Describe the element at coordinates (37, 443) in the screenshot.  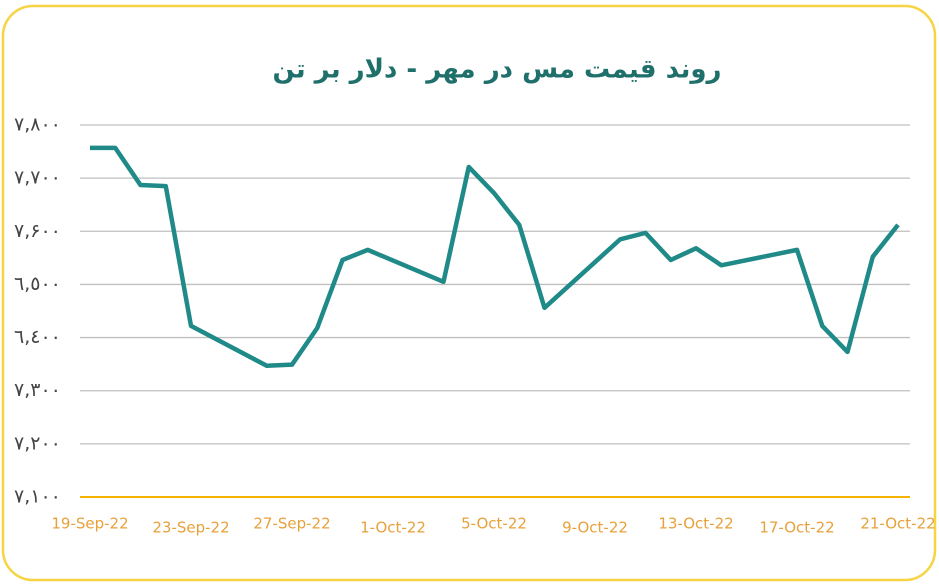
I see `y-tick-label: ۷,۲۰۰` at that location.